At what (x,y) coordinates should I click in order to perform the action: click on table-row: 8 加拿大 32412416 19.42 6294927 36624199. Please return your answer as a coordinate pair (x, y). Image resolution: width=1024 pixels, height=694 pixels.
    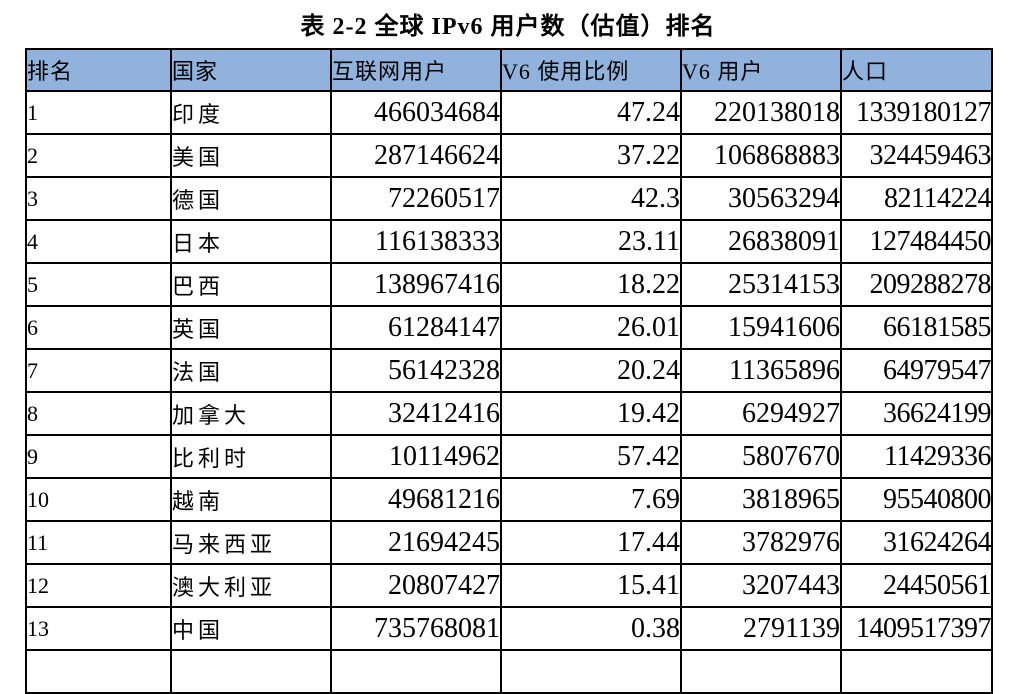
    Looking at the image, I should click on (509, 413).